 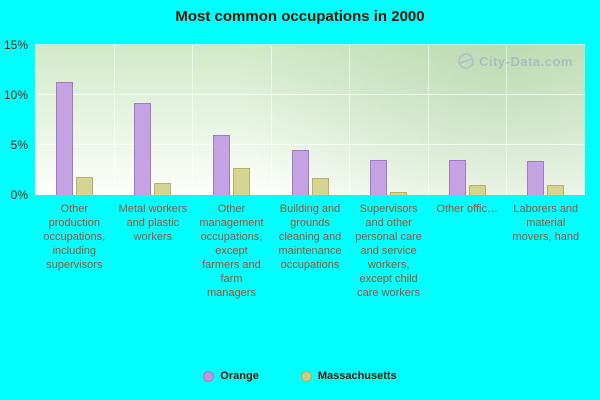 What do you see at coordinates (19, 195) in the screenshot?
I see `y-tick-label: 0%` at bounding box center [19, 195].